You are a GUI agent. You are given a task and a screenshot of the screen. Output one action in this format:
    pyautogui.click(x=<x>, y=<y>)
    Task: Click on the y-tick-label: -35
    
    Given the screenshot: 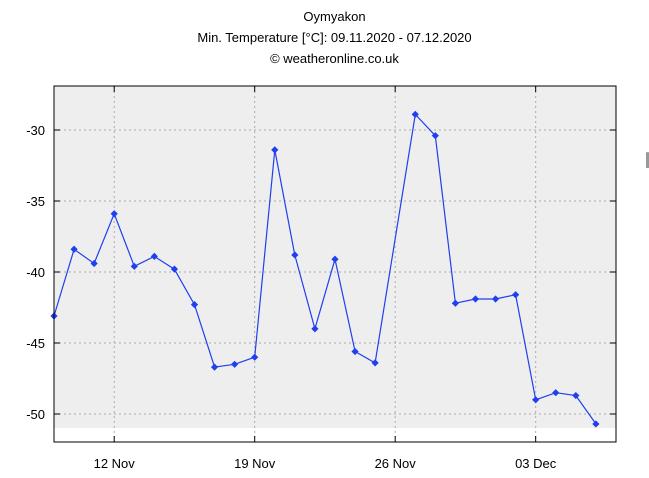 What is the action you would take?
    pyautogui.click(x=35, y=201)
    